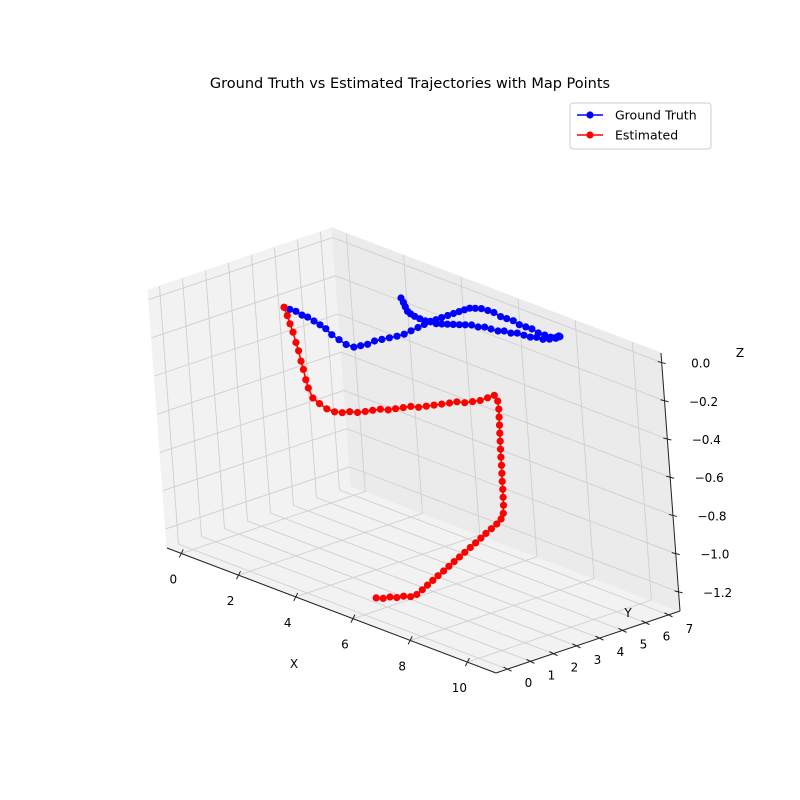 The width and height of the screenshot is (800, 800). I want to click on z-axis-label: Z, so click(740, 353).